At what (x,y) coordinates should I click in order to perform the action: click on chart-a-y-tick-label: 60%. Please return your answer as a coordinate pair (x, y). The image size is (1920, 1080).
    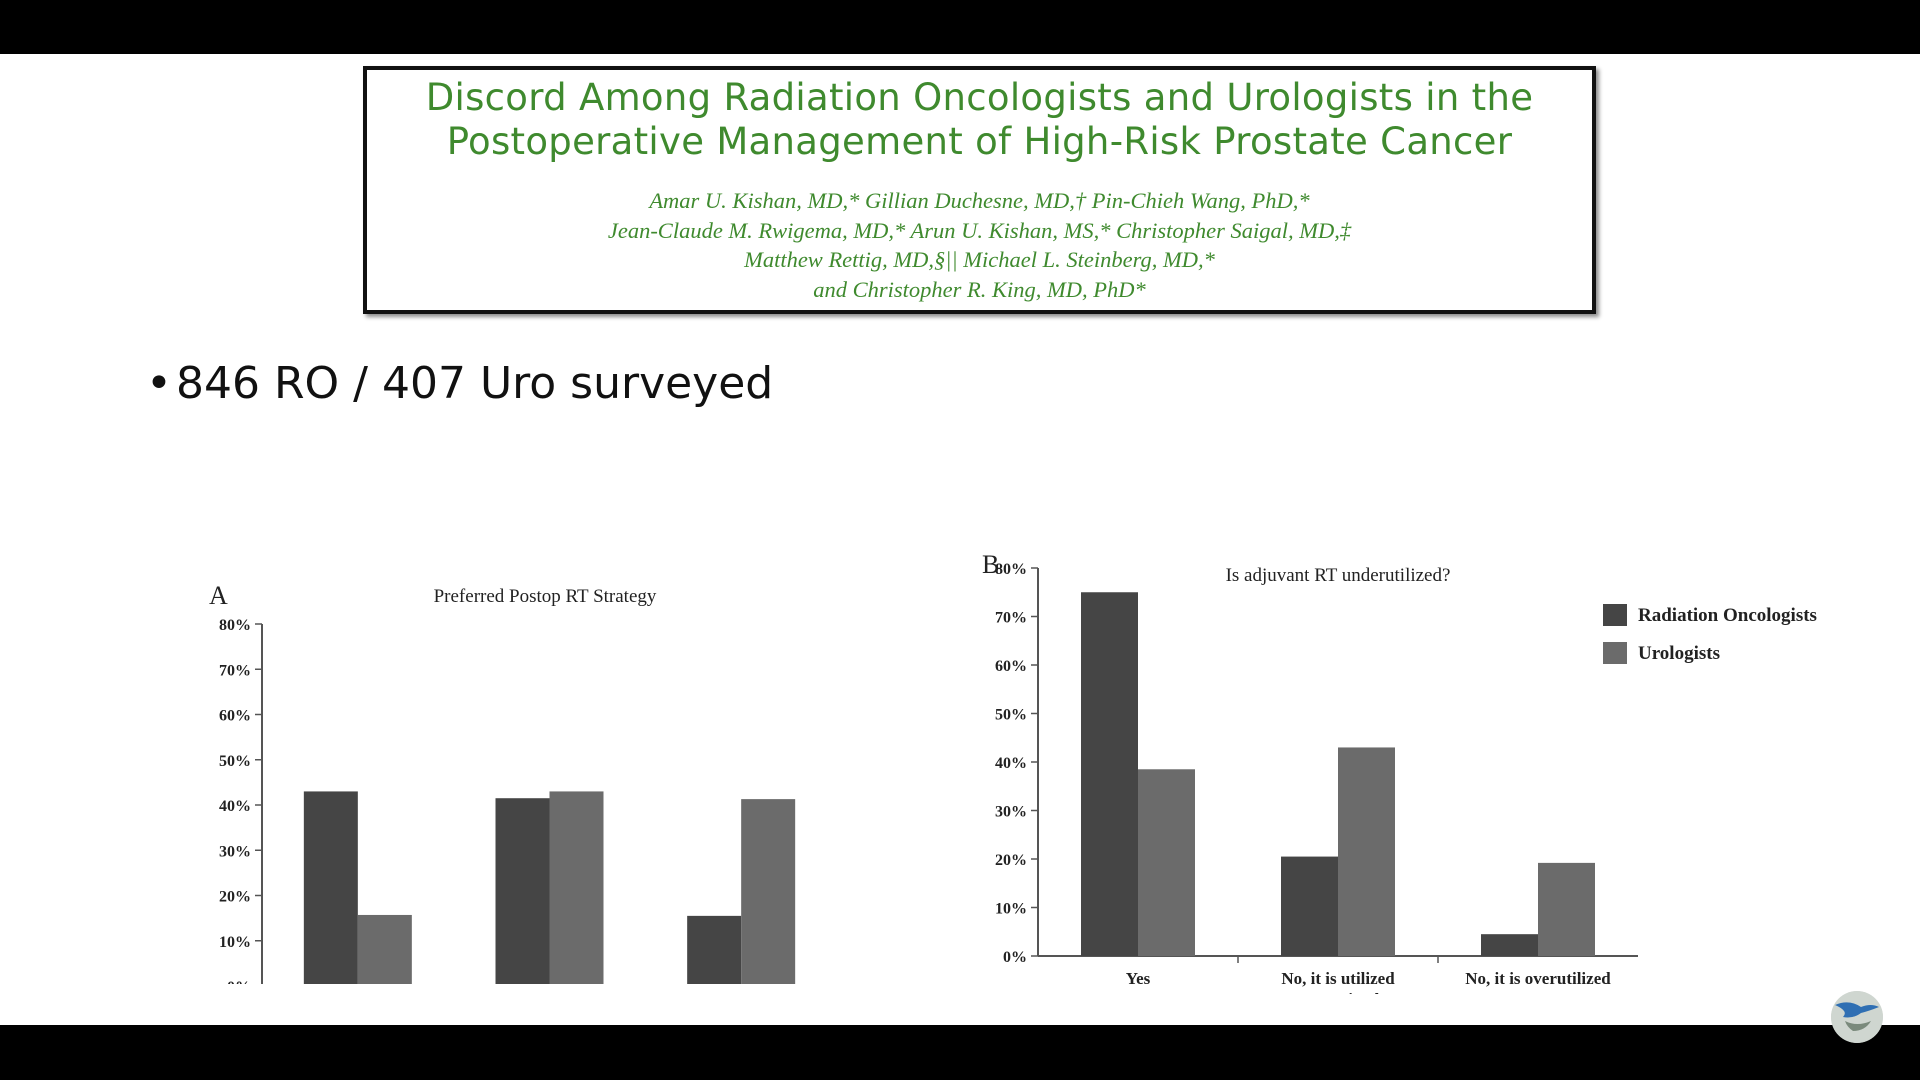
    Looking at the image, I should click on (235, 716).